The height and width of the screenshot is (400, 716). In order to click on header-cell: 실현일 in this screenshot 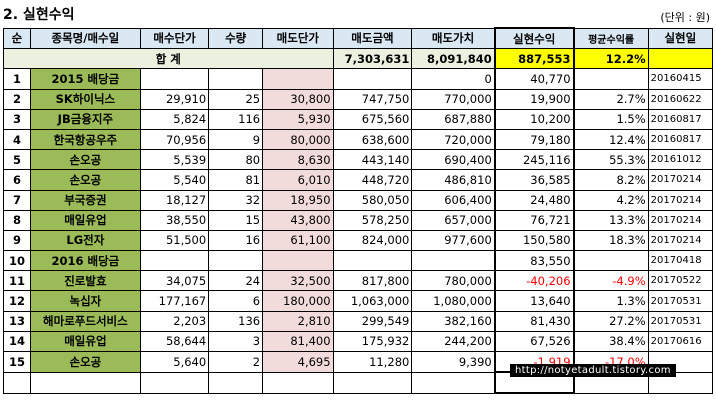, I will do `click(680, 38)`.